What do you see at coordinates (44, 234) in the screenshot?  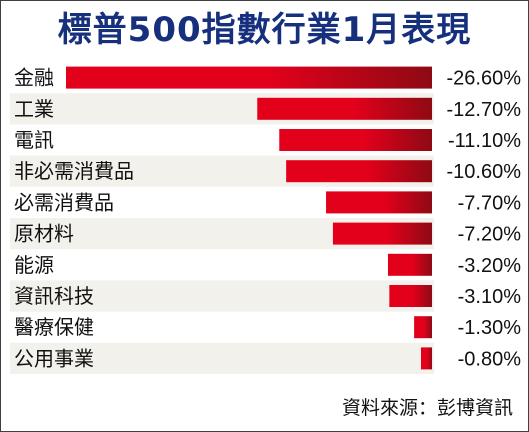 I see `category-label: 原材料` at bounding box center [44, 234].